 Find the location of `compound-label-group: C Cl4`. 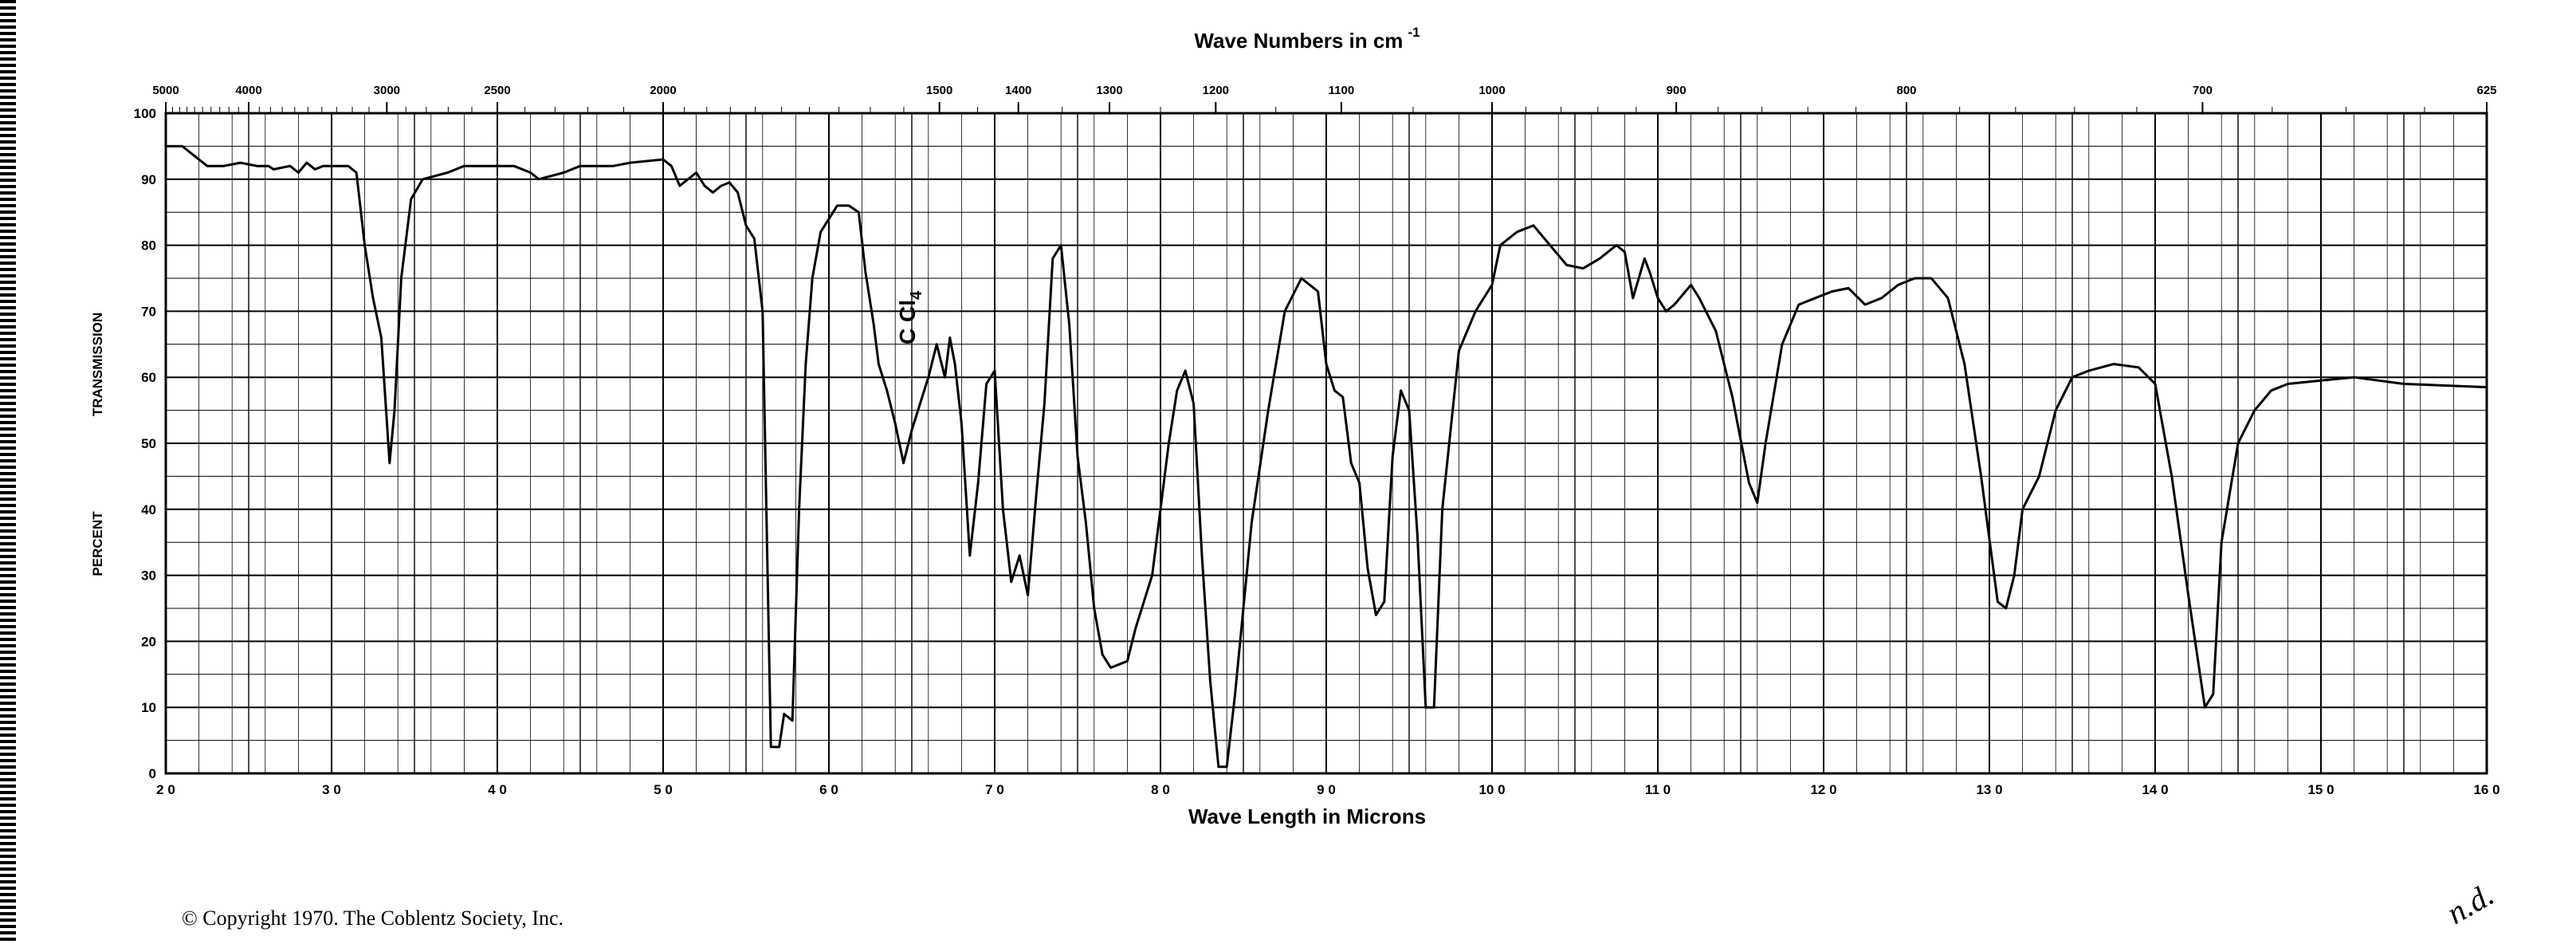

compound-label-group: C Cl4 is located at coordinates (910, 317).